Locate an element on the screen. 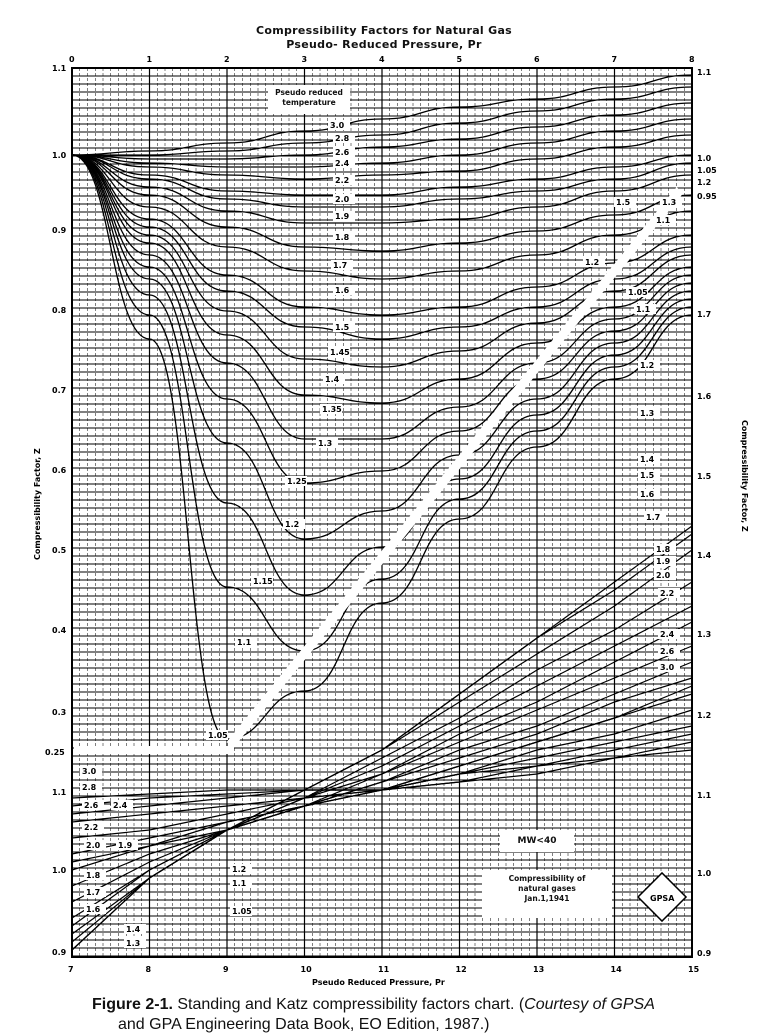 This screenshot has width=768, height=1034. bottom-axis-ticks: 7 8 9 10 11 12 13 14 15 is located at coordinates (384, 969).